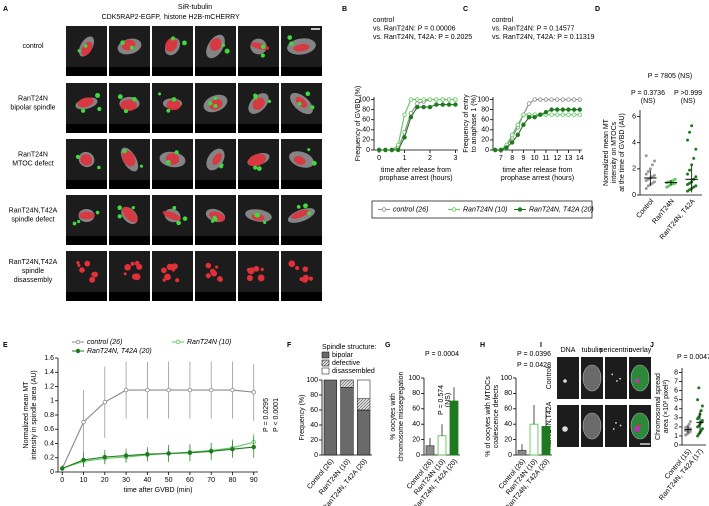 This screenshot has width=709, height=506. I want to click on y-axis-label: Normalized mean MT, so click(26, 415).